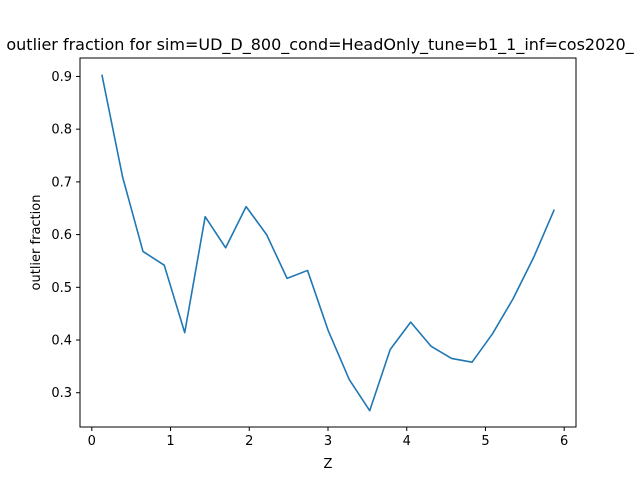 This screenshot has width=640, height=480. I want to click on x-tick-label: 4, so click(407, 441).